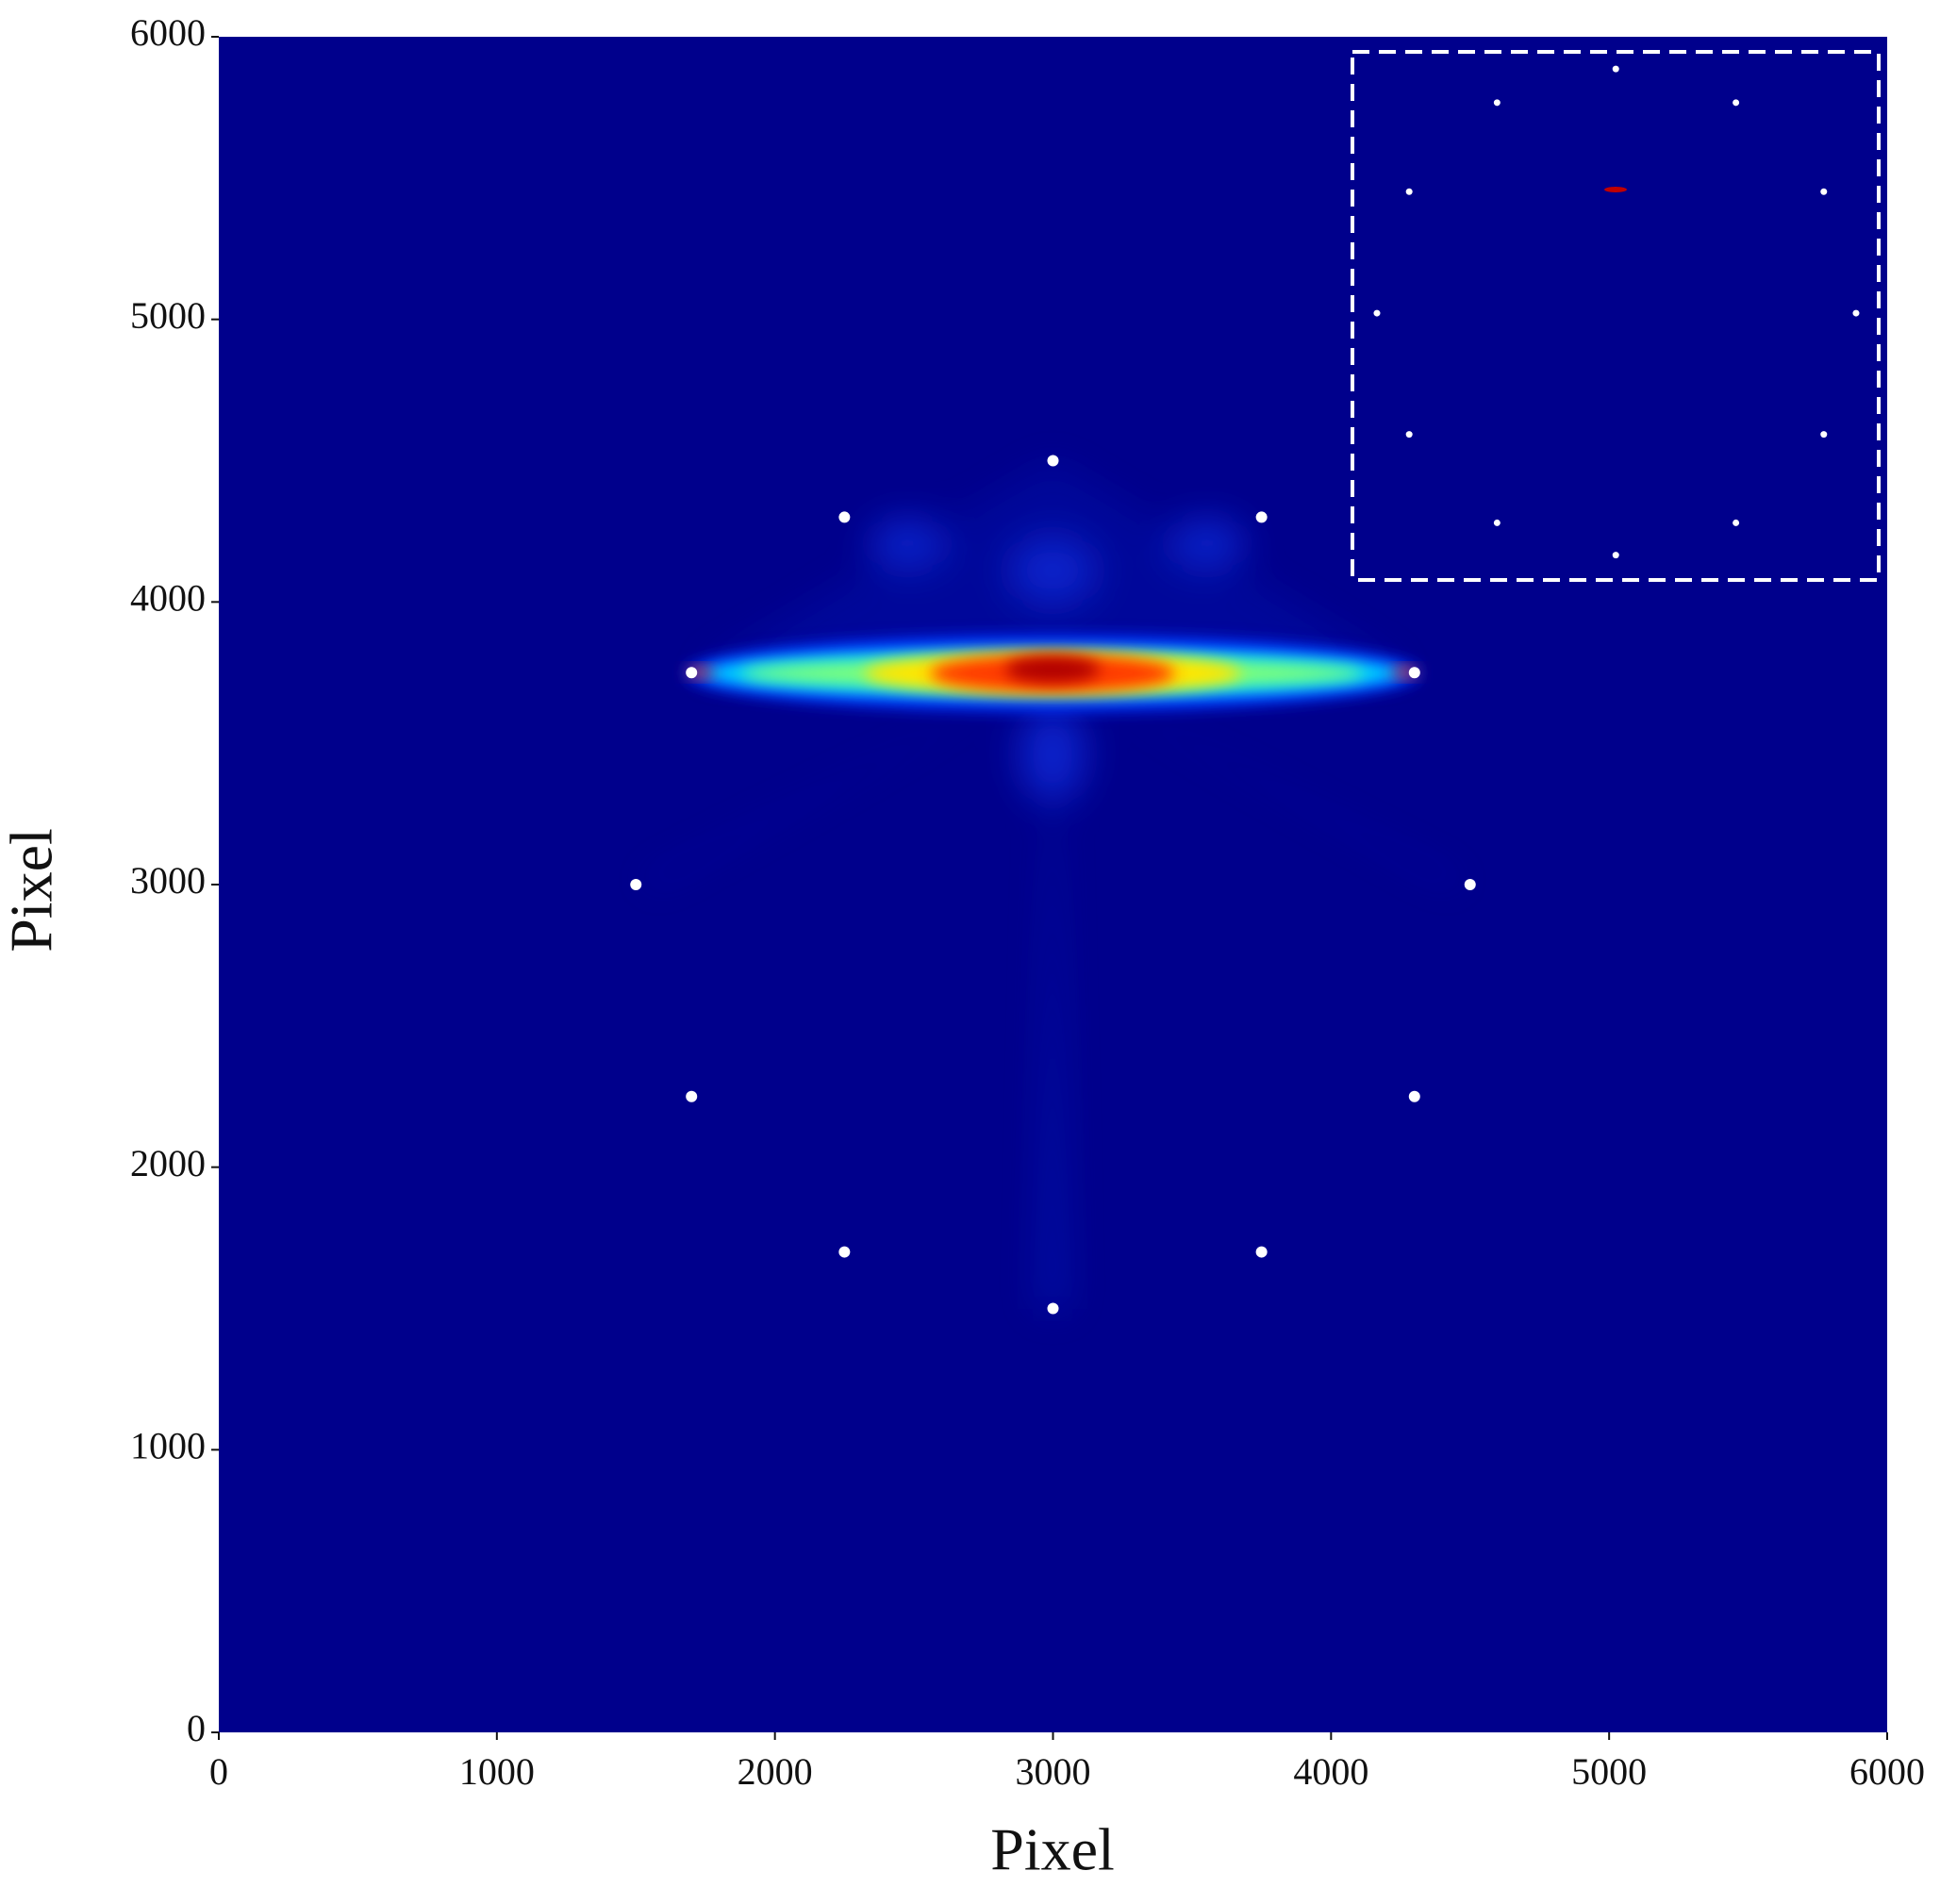  What do you see at coordinates (1053, 1771) in the screenshot?
I see `x-tick-label: 3000` at bounding box center [1053, 1771].